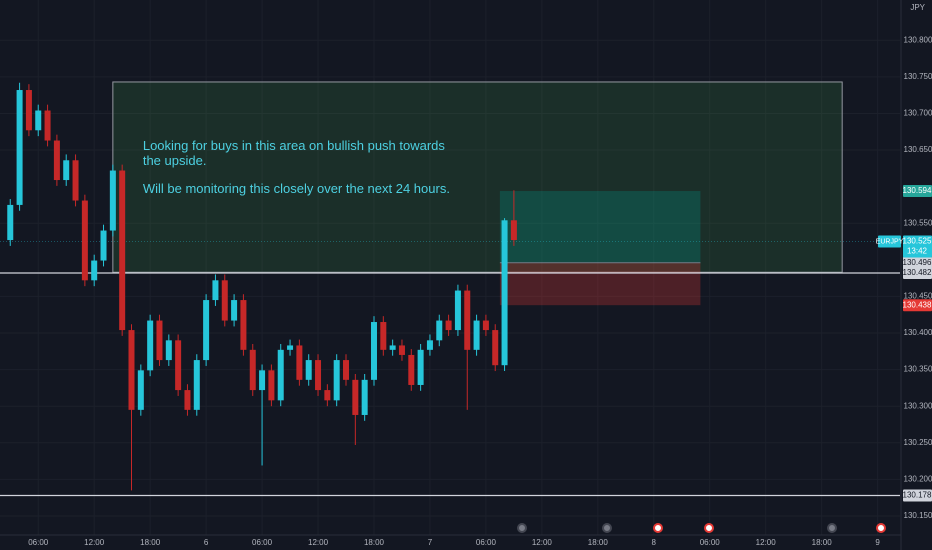 This screenshot has width=932, height=550. Describe the element at coordinates (918, 478) in the screenshot. I see `y-tick-label: 130.200` at that location.